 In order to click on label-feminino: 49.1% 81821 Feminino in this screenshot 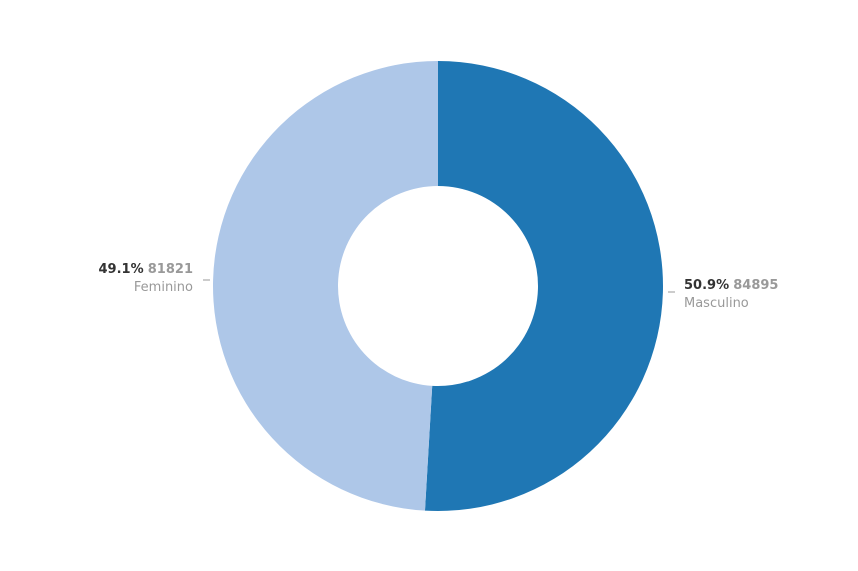, I will do `click(146, 279)`.